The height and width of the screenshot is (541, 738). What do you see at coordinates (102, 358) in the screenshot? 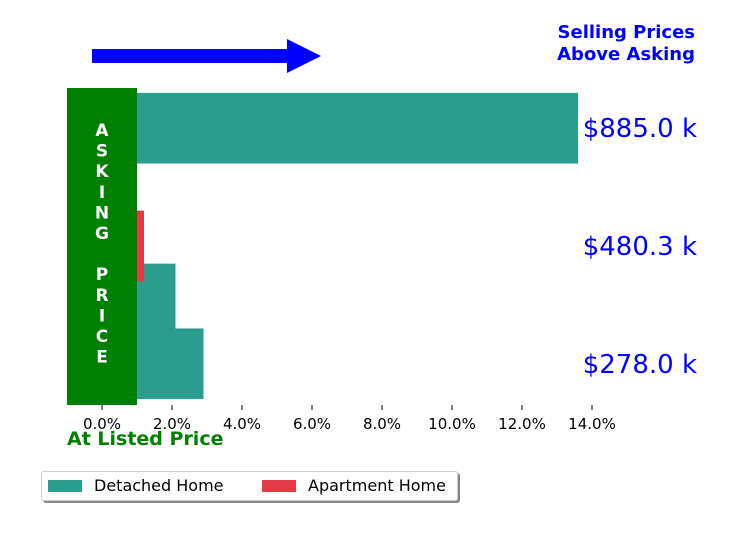
I see `asking-price-letter: E` at bounding box center [102, 358].